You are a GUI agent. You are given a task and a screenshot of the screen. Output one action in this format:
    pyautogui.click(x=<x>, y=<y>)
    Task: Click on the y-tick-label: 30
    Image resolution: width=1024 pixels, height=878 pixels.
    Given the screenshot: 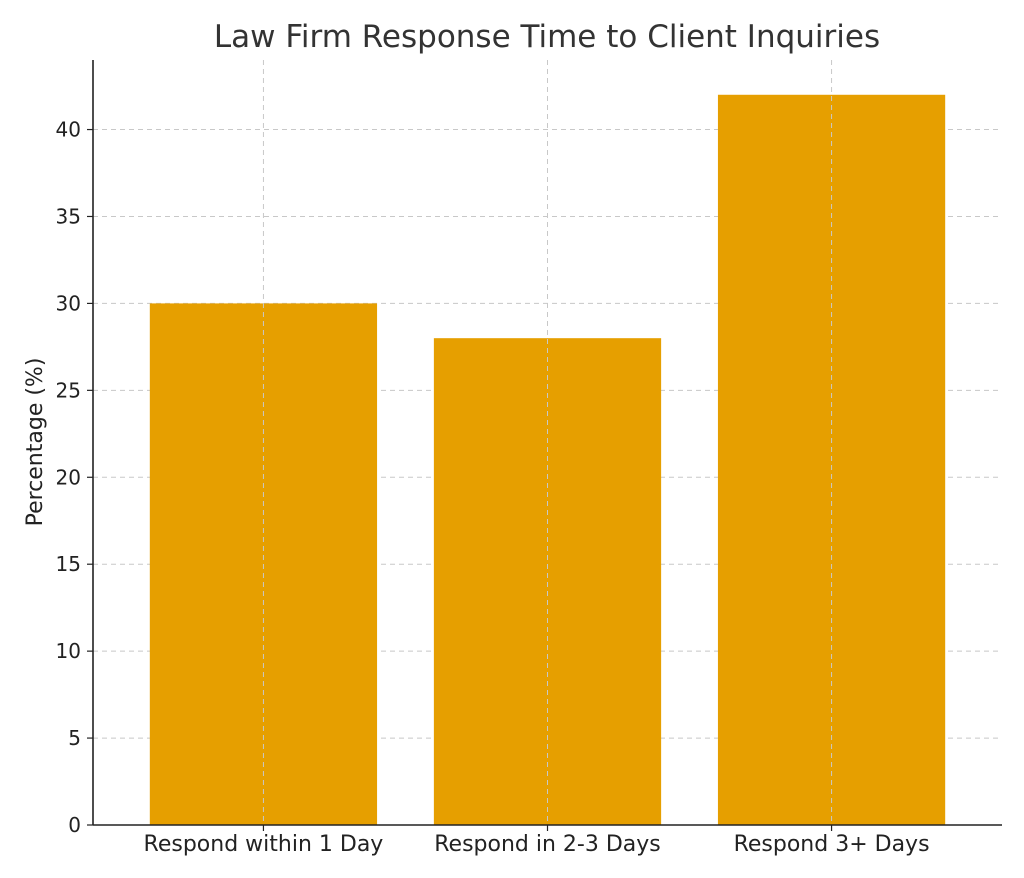 What is the action you would take?
    pyautogui.click(x=68, y=303)
    